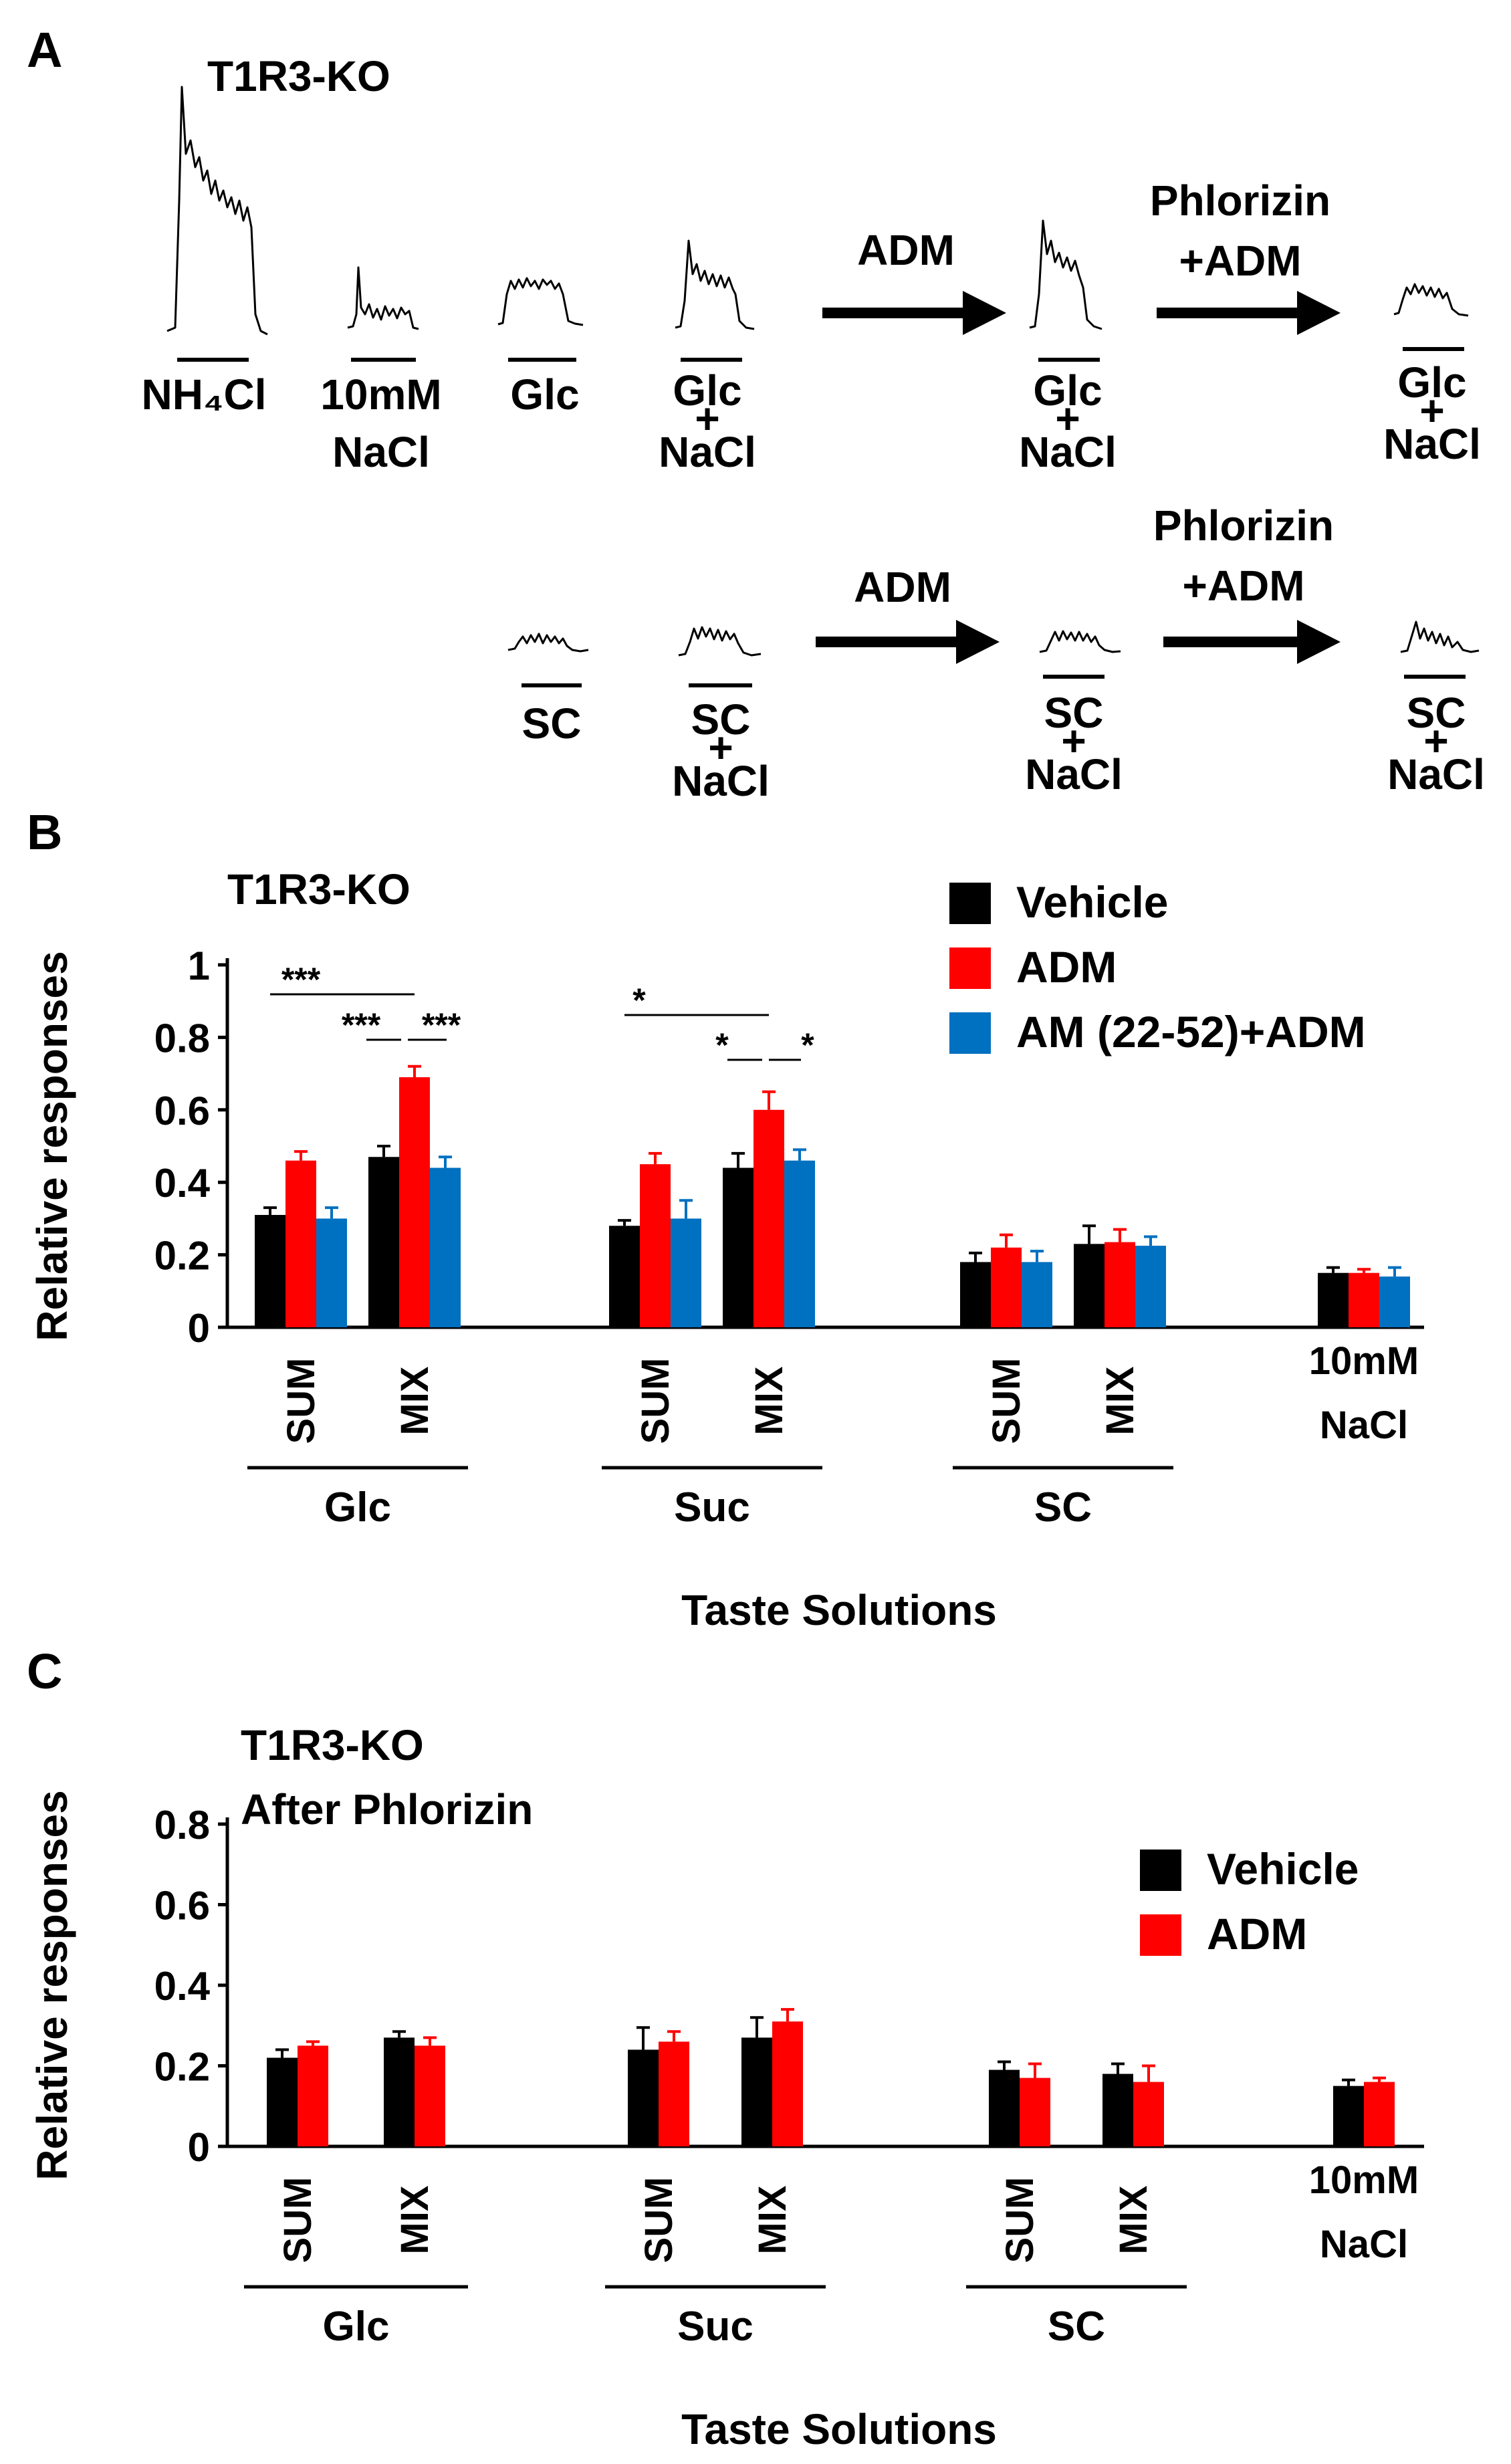 The width and height of the screenshot is (1511, 2464). I want to click on y-tick-label: 1, so click(199, 965).